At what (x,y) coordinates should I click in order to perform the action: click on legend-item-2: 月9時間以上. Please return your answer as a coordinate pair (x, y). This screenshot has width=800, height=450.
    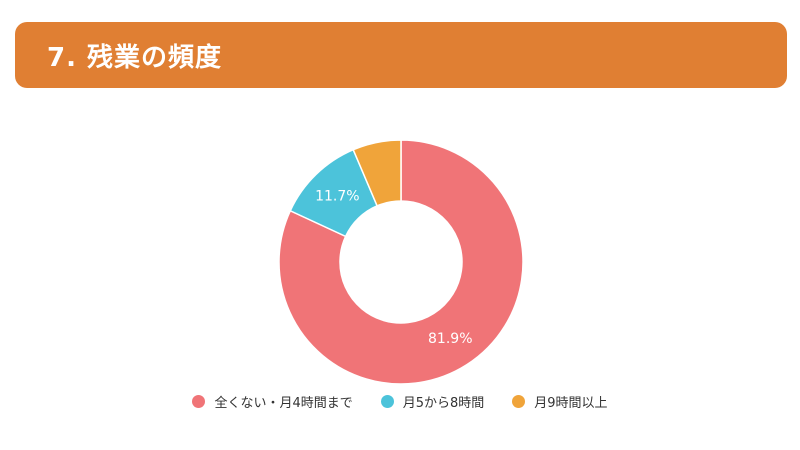
    Looking at the image, I should click on (560, 401).